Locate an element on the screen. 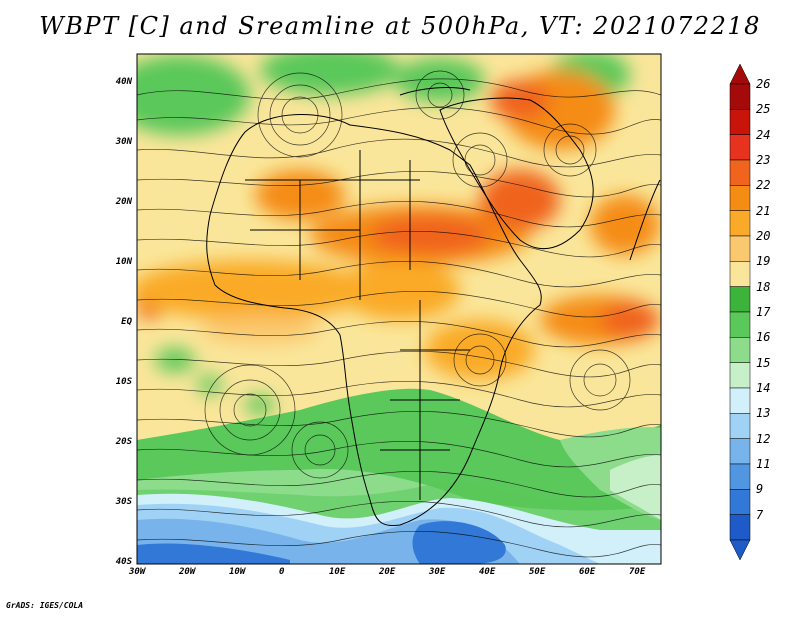 This screenshot has height=618, width=800. lat-tick-label: 20N is located at coordinates (123, 202).